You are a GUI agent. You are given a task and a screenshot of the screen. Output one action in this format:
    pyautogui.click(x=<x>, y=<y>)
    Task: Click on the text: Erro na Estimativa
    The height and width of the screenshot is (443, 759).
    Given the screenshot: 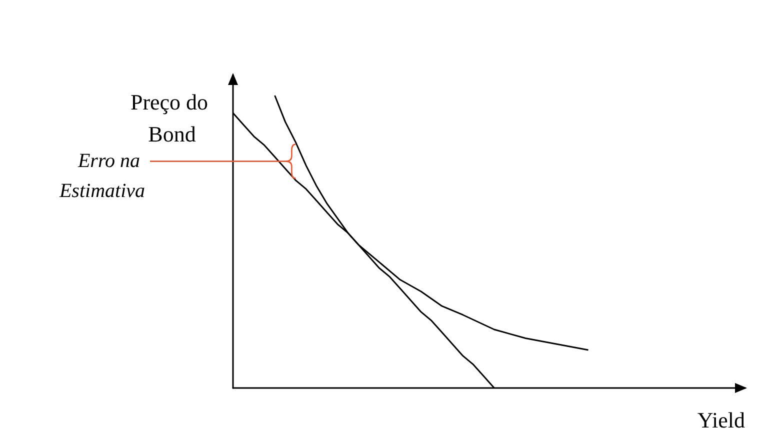 What is the action you would take?
    pyautogui.click(x=101, y=176)
    